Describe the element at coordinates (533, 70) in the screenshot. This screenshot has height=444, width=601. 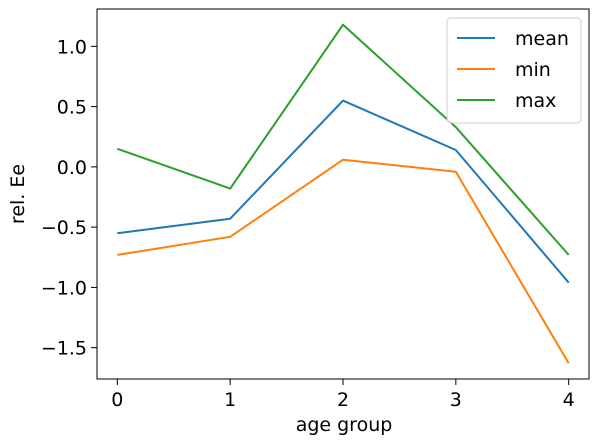
I see `legend-label-min: min` at that location.